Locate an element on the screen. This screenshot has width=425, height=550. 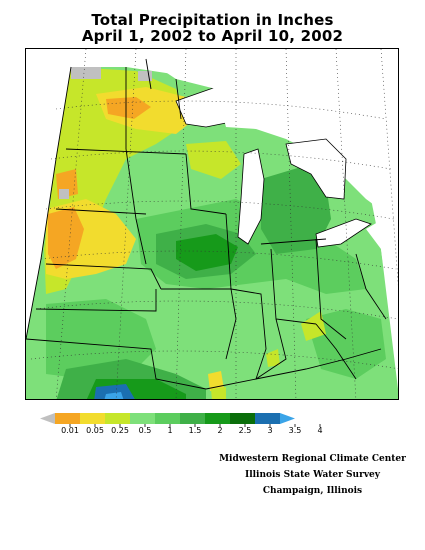
zone-lightblue-south is located at coordinates (114, 395).